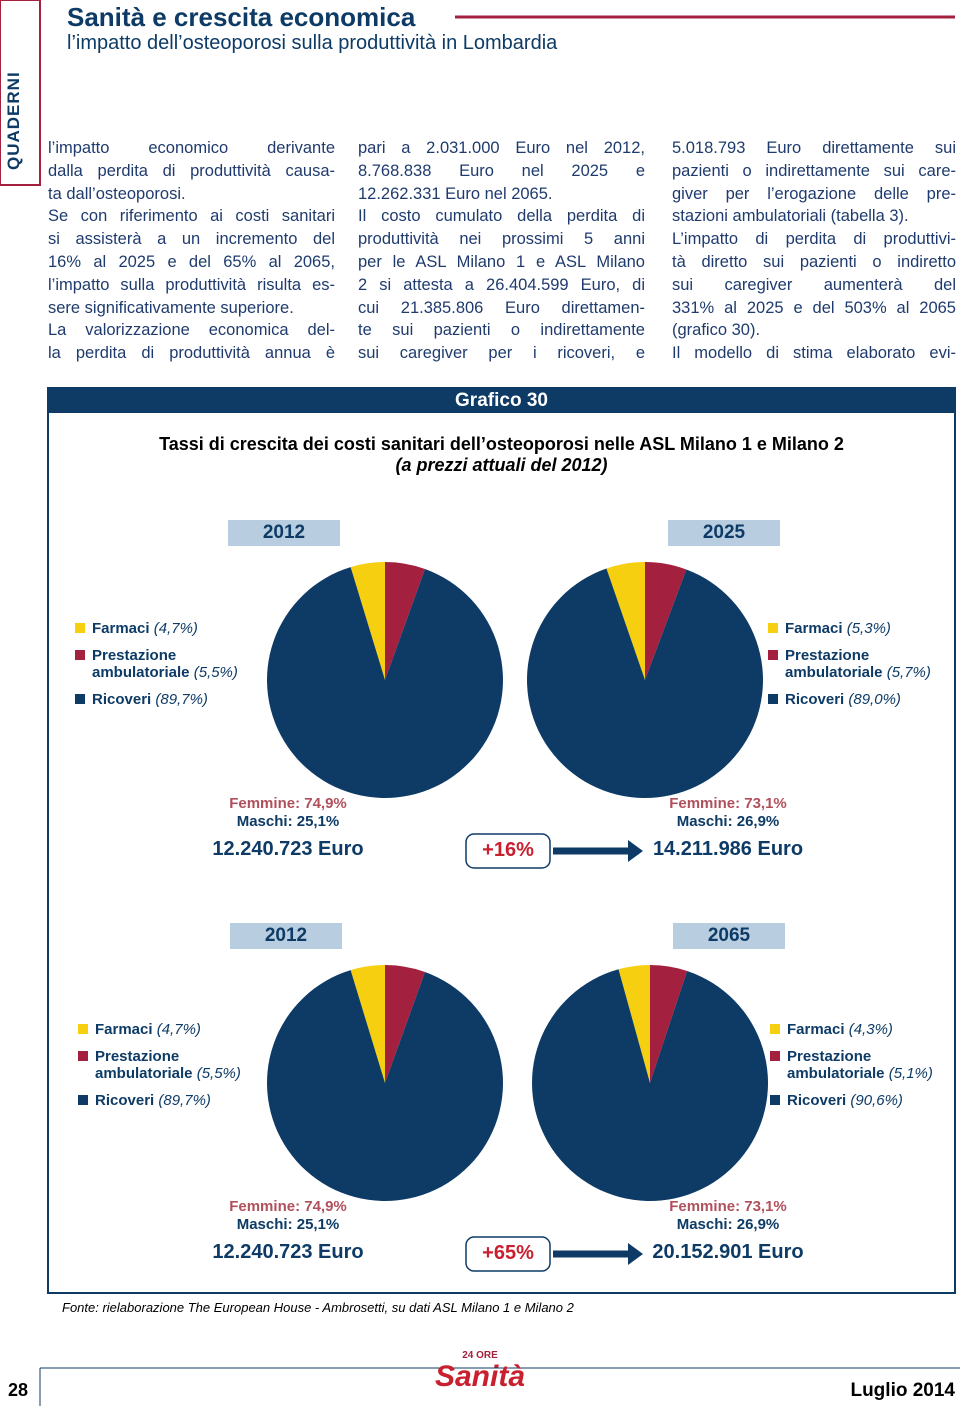  What do you see at coordinates (501, 330) in the screenshot?
I see `text-line: te sui pazienti o indirettamente` at bounding box center [501, 330].